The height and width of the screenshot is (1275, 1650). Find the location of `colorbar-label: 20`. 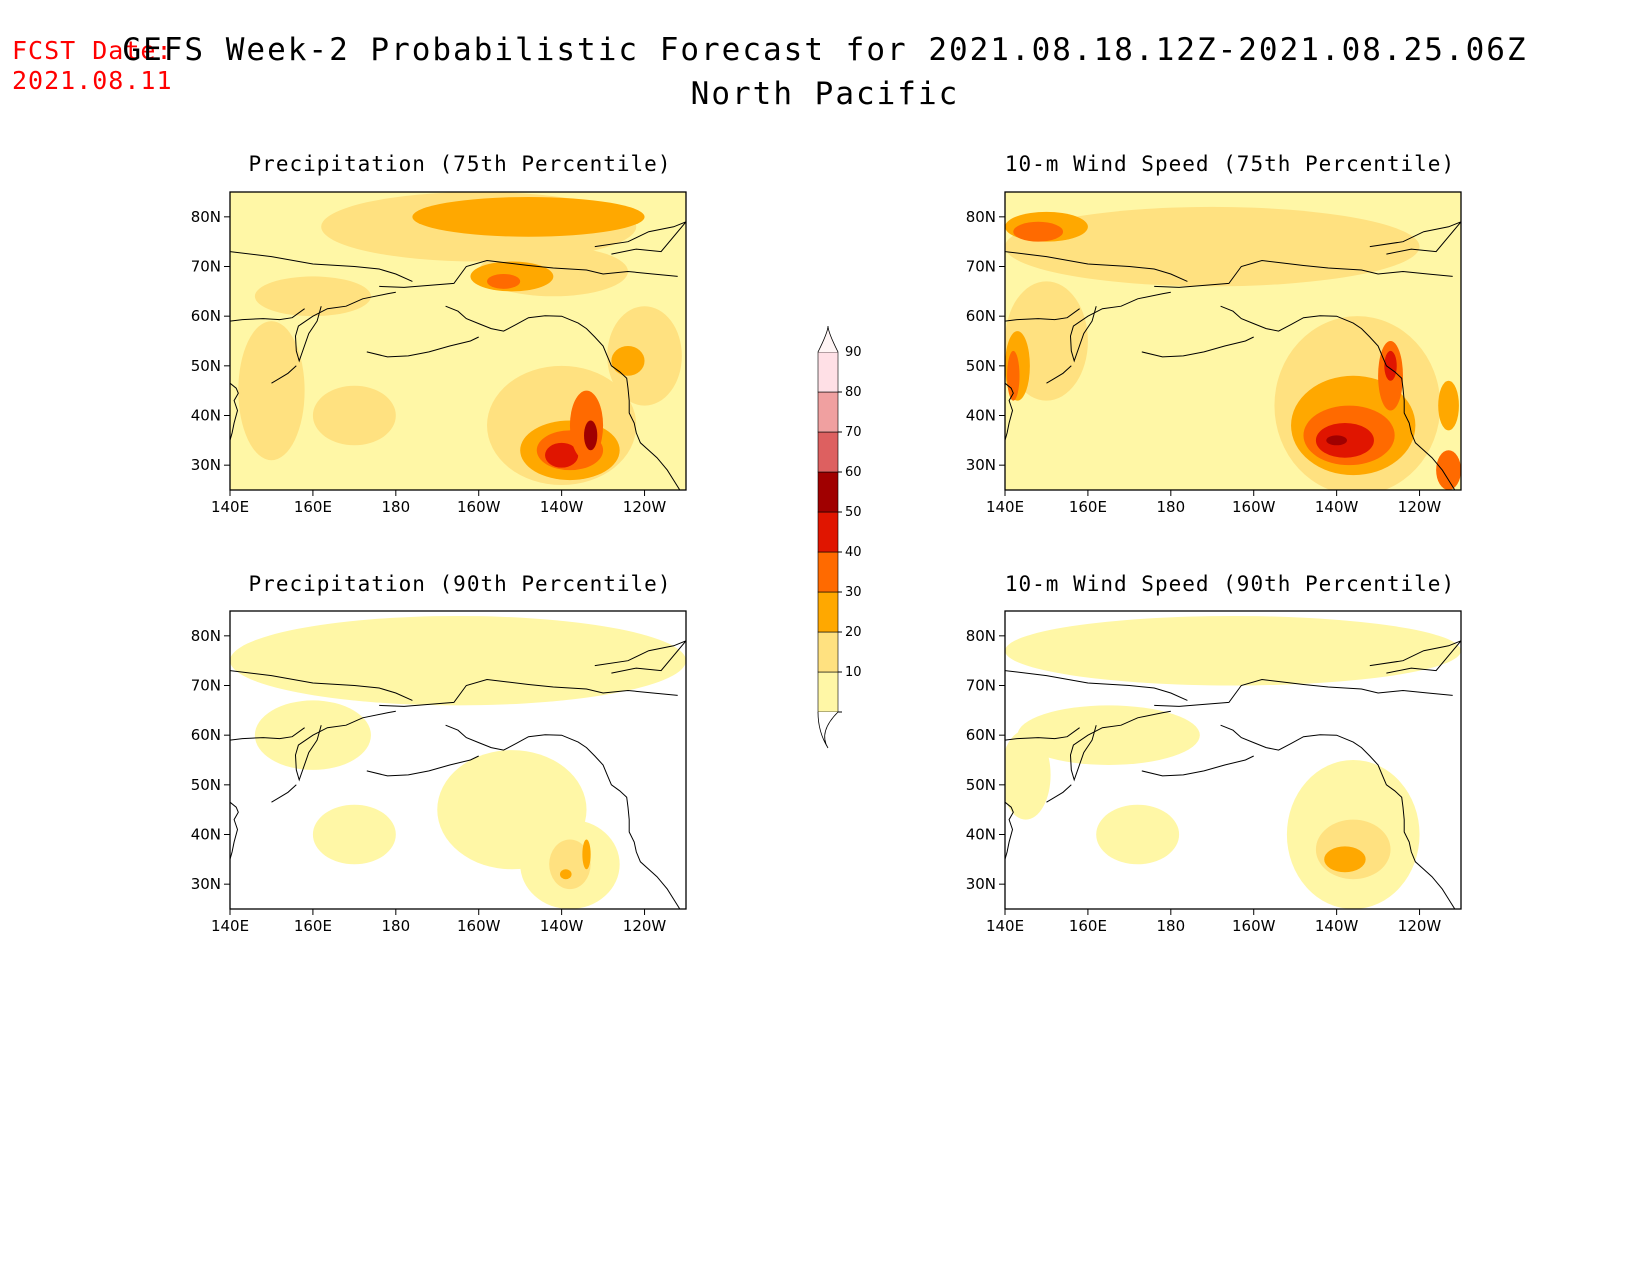

colorbar-label: 20 is located at coordinates (853, 632).